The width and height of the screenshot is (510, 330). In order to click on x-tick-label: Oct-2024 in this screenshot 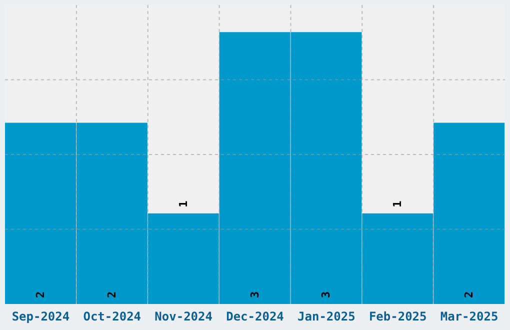, I will do `click(112, 317)`.